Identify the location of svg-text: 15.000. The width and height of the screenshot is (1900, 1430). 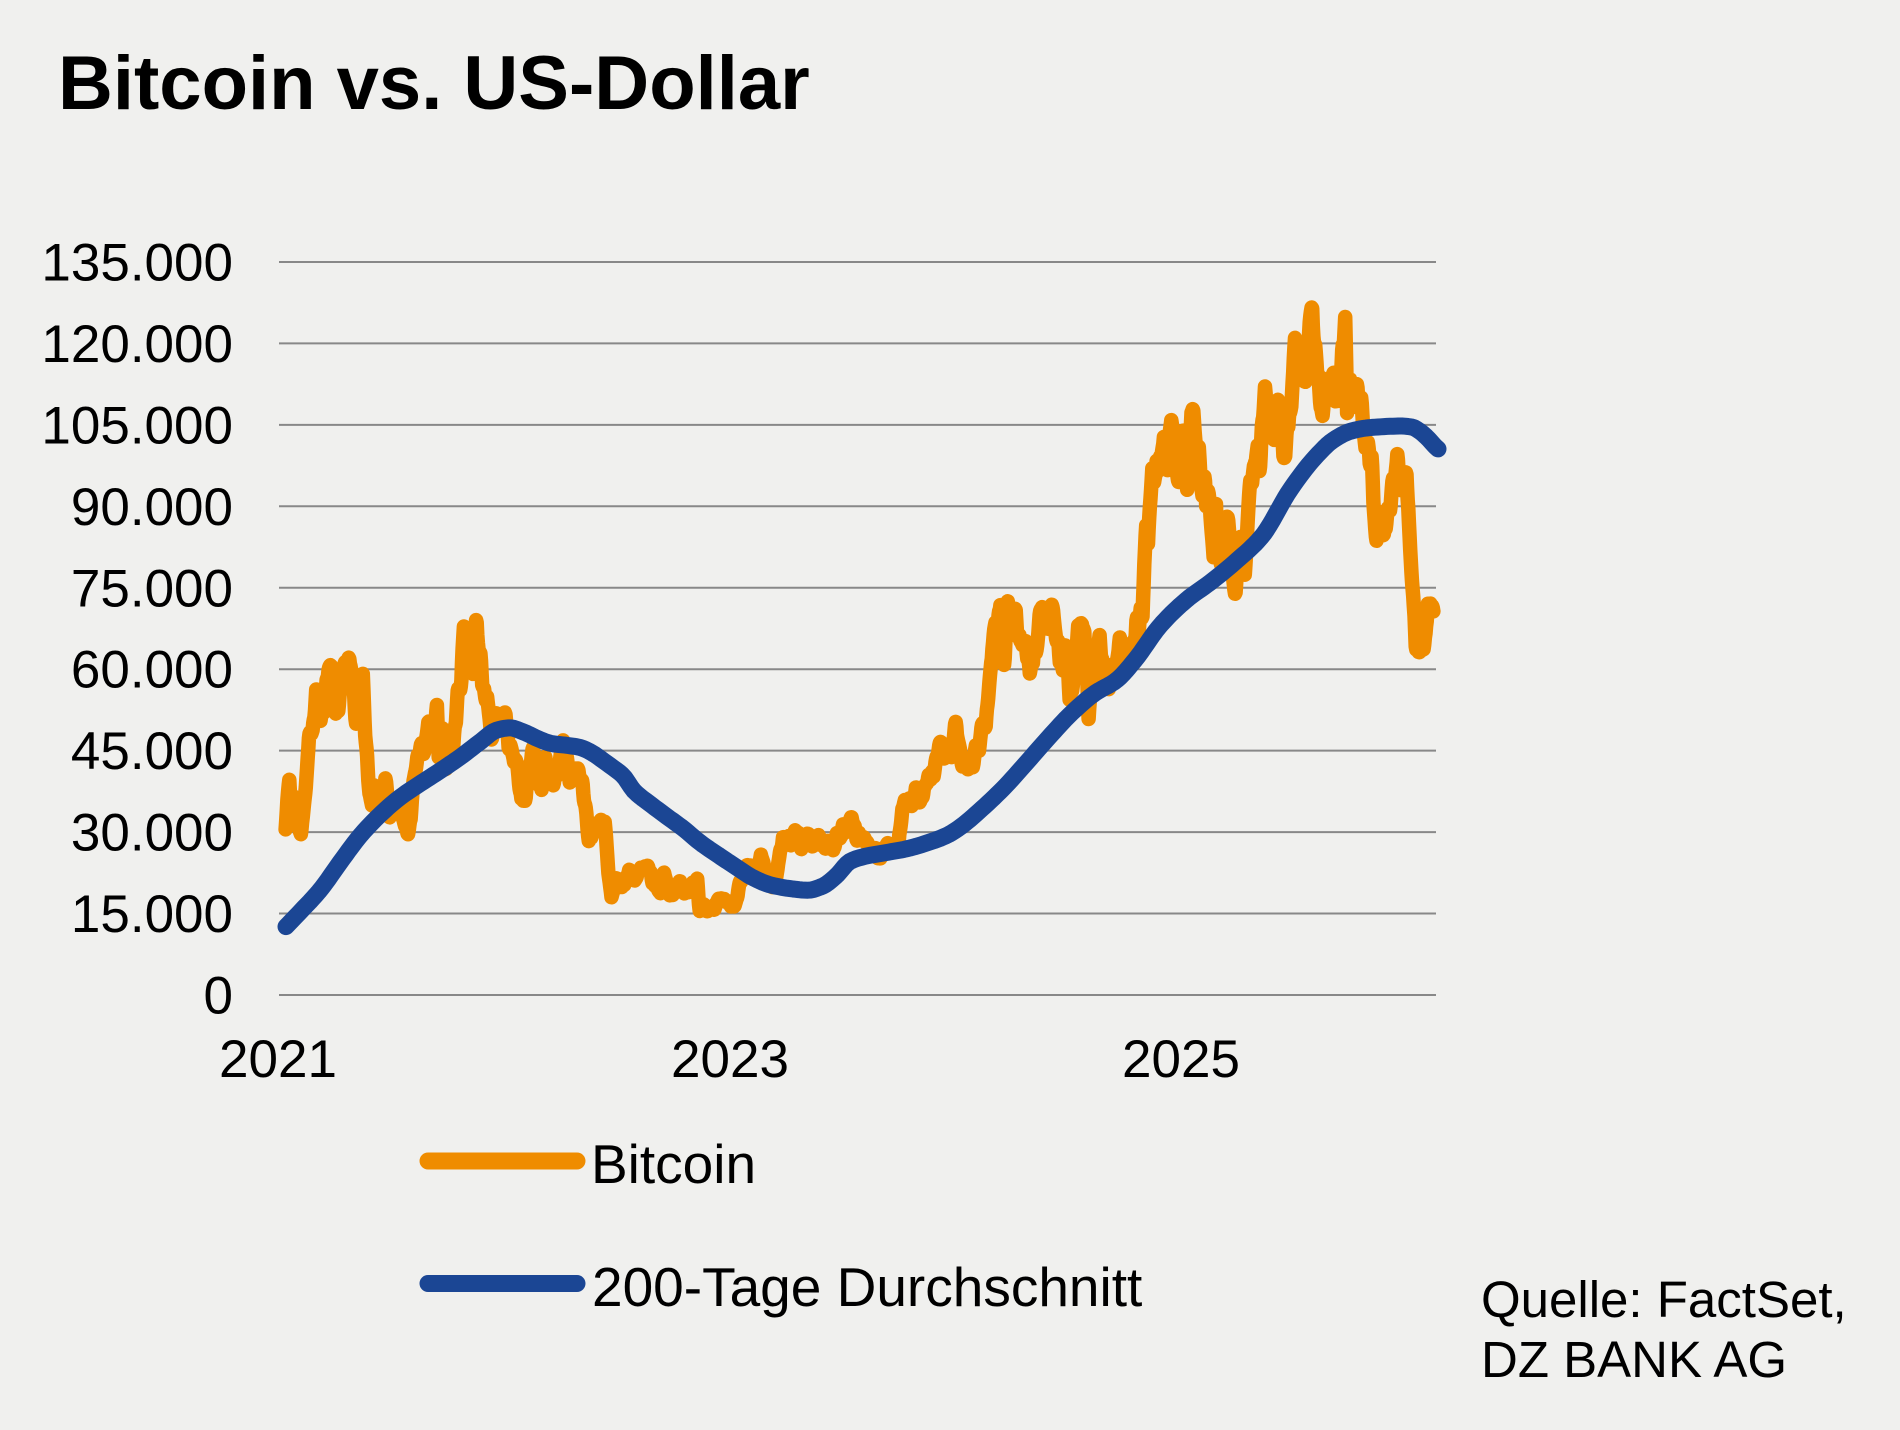
(152, 914).